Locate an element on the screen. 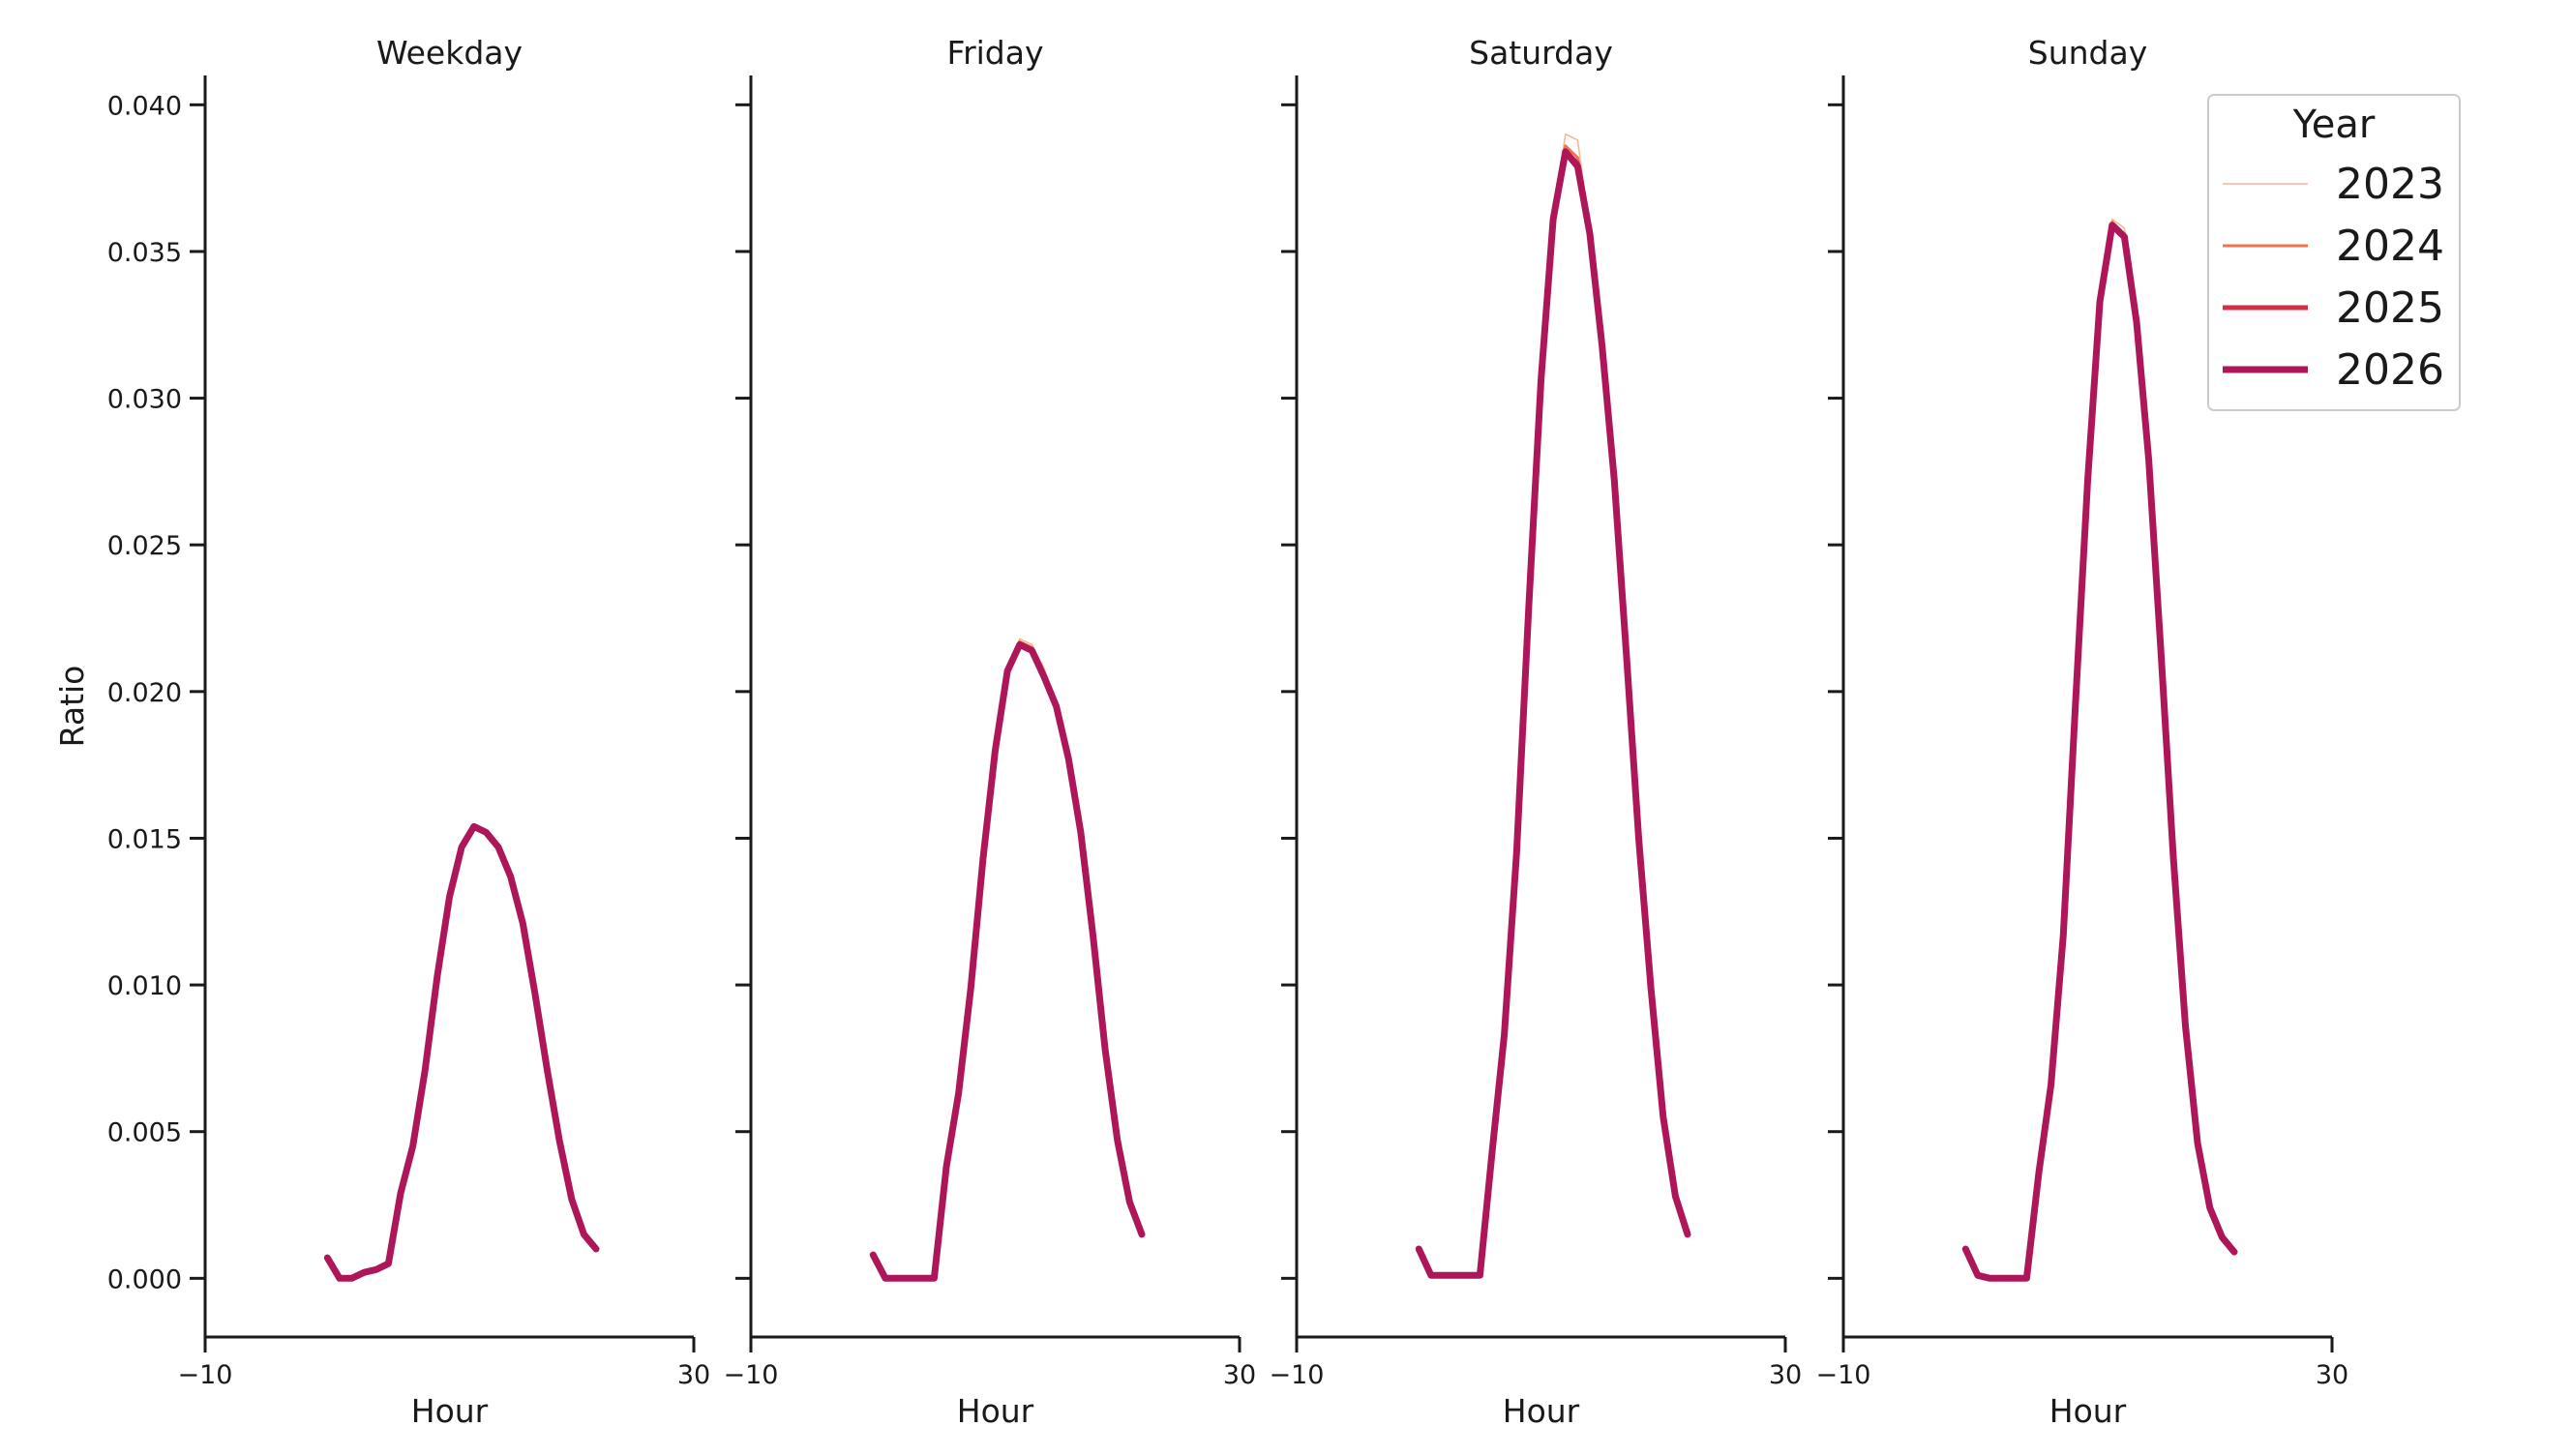  legend-frame is located at coordinates (2334, 253).